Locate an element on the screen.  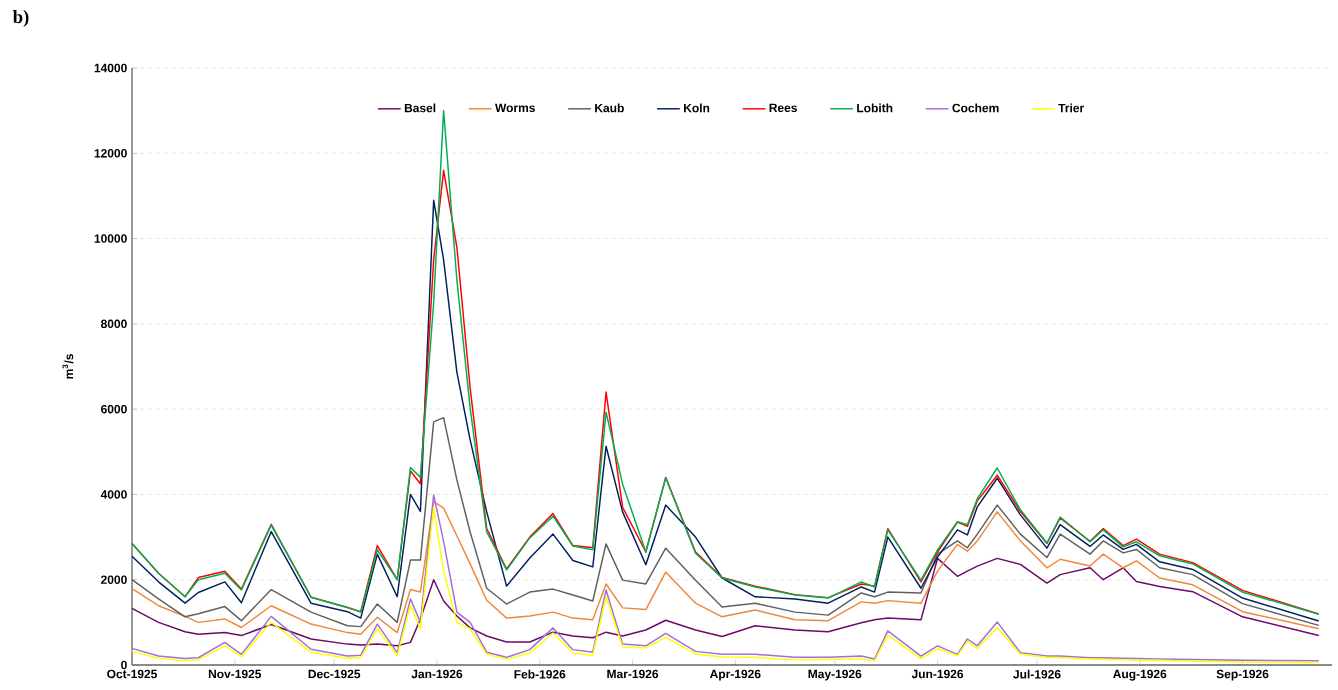
legend-label: Trier is located at coordinates (1071, 108).